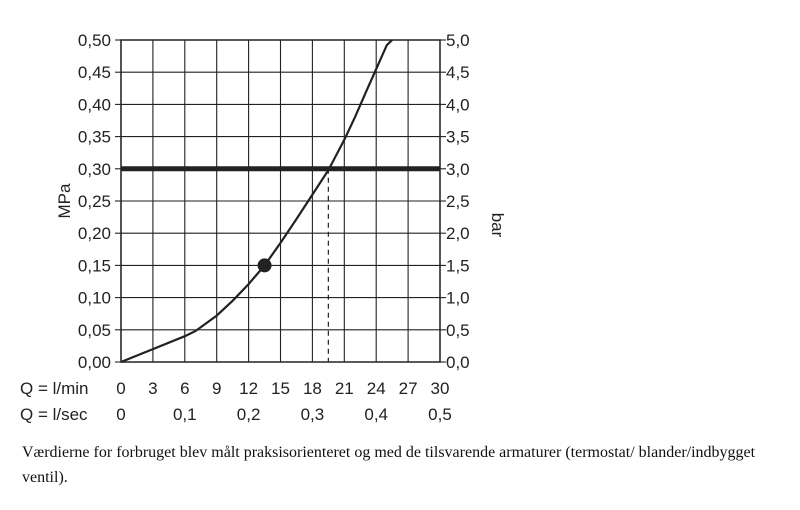 The height and width of the screenshot is (510, 800). What do you see at coordinates (458, 330) in the screenshot?
I see `y-tick-label-right: 0,5` at bounding box center [458, 330].